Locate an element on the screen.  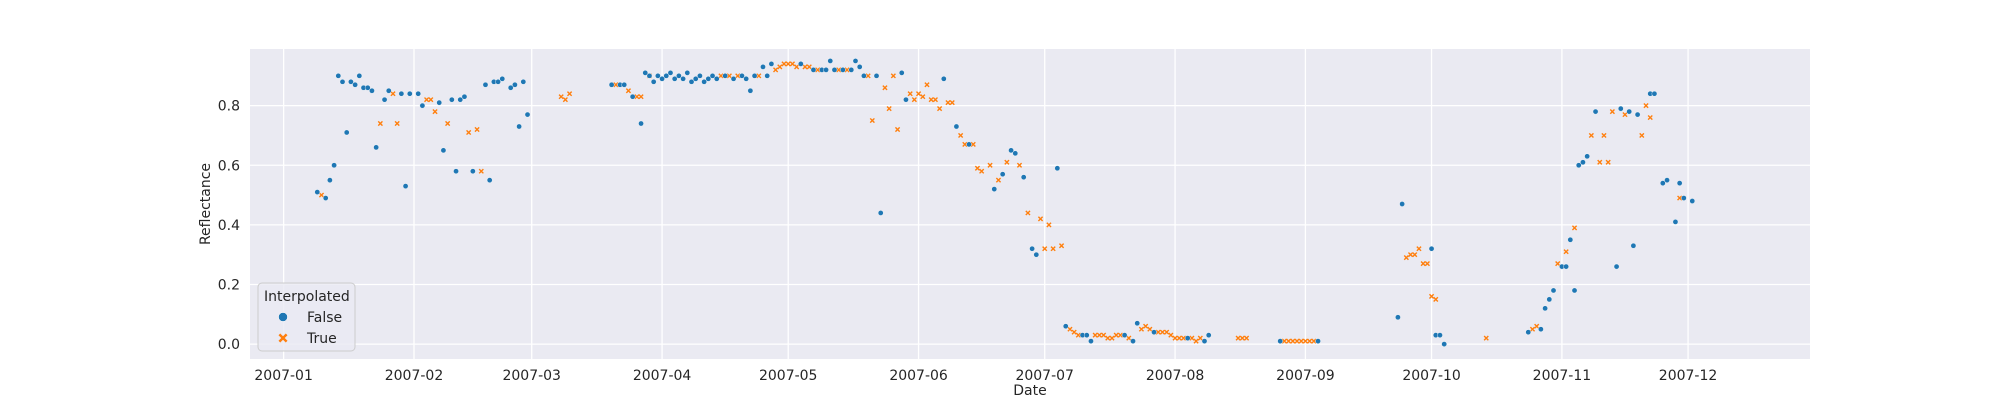
y-tick-label: 0.8 is located at coordinates (229, 107).